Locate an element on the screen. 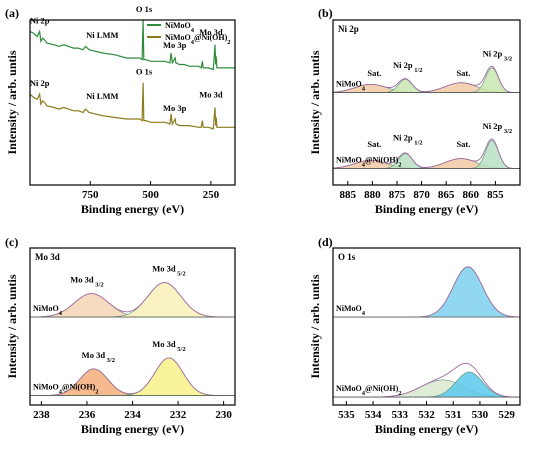 This screenshot has width=550, height=452. x-tick-label: 500 is located at coordinates (150, 195).